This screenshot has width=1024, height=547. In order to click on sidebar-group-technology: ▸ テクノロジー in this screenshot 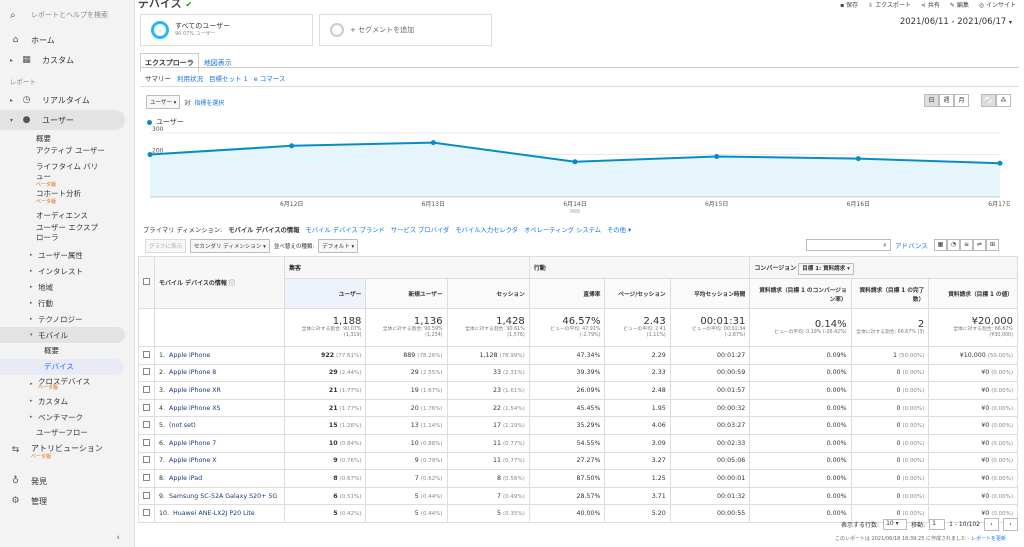, I will do `click(56, 319)`.